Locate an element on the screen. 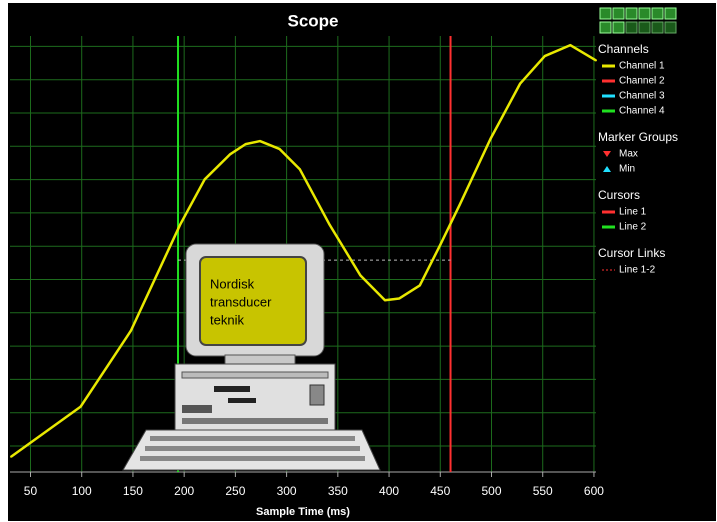  x-tick-label: 100 is located at coordinates (82, 491).